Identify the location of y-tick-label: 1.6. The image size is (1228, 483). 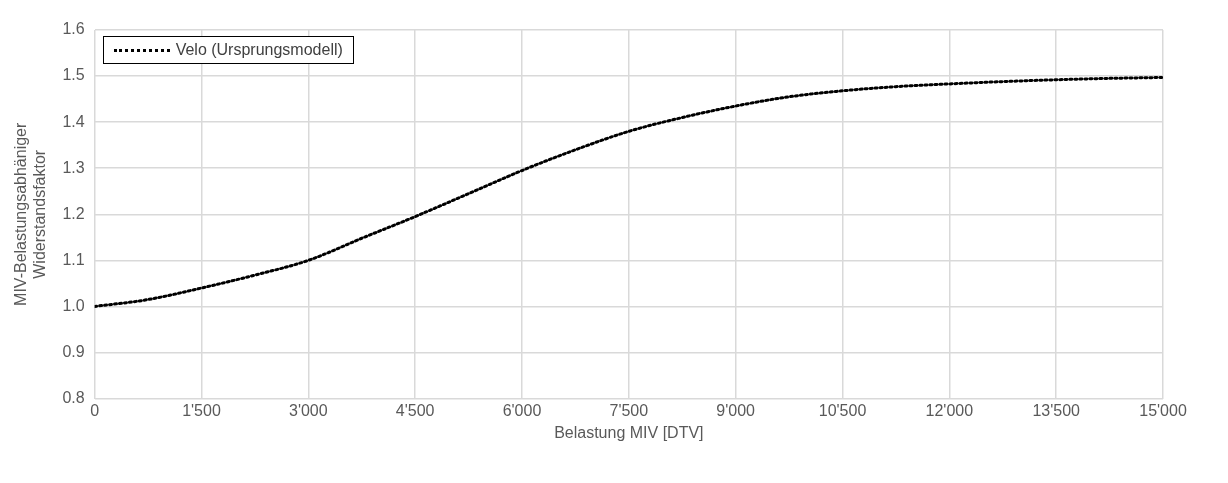
(73, 29).